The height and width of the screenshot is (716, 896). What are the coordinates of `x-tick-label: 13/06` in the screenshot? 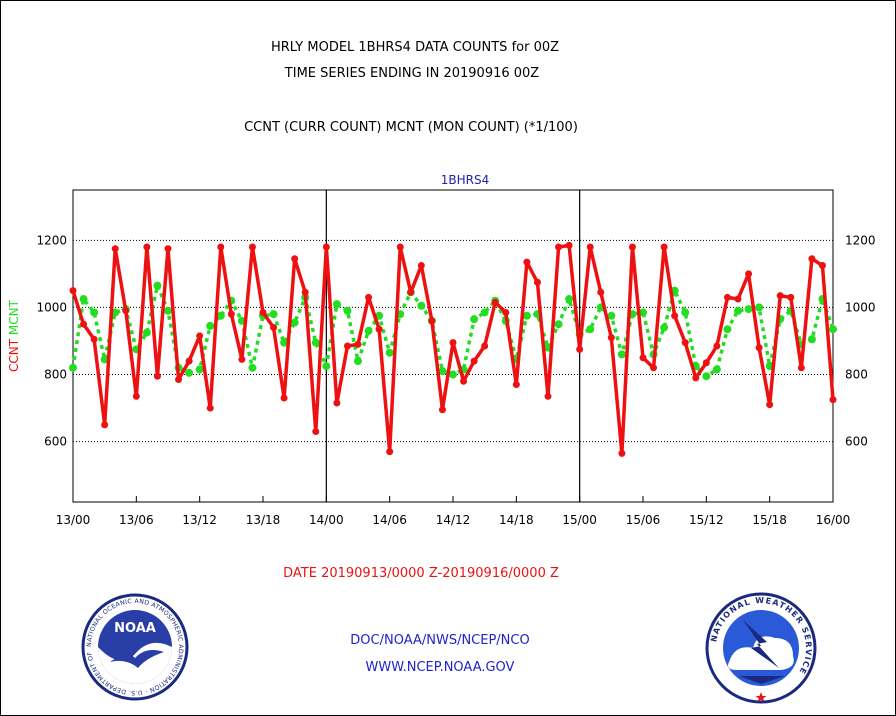 It's located at (136, 520).